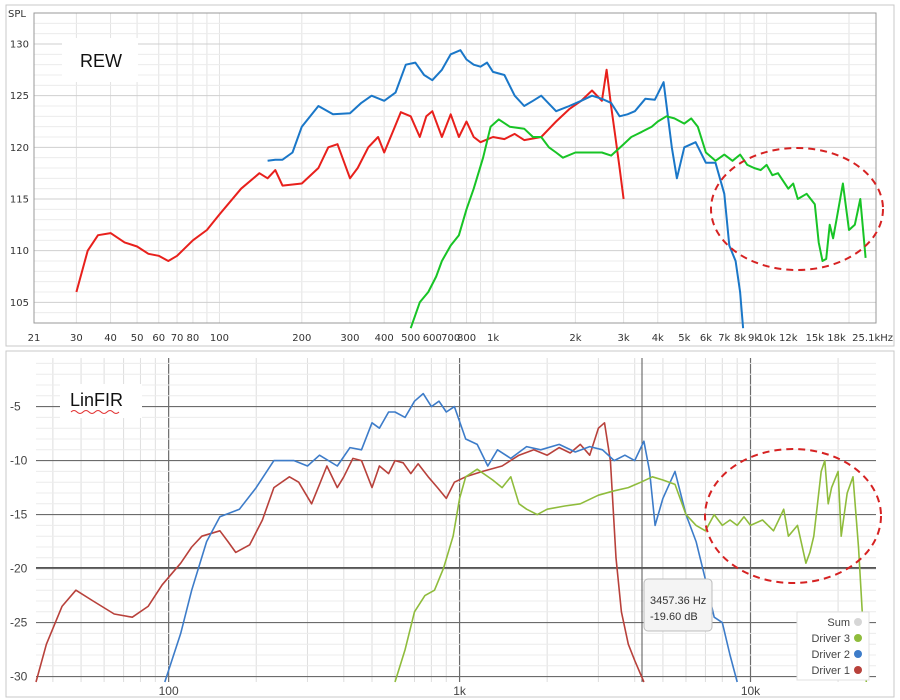  What do you see at coordinates (19, 515) in the screenshot?
I see `linfir-y-tick-label: -15` at bounding box center [19, 515].